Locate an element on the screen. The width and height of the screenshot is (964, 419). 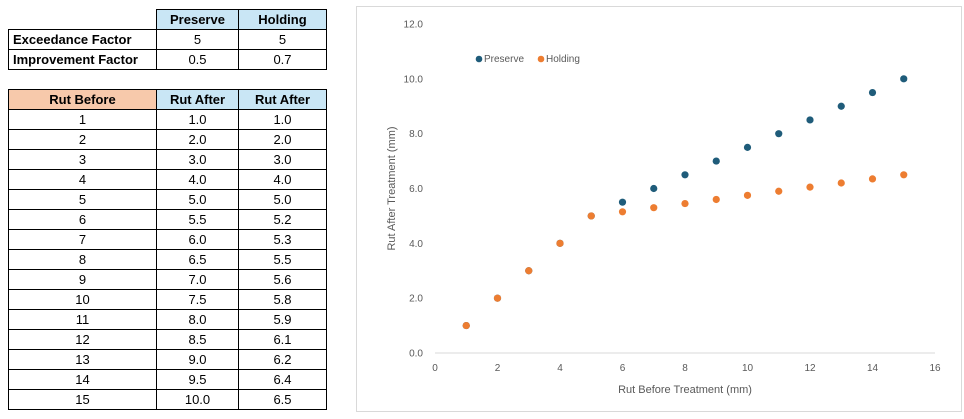
rut-after-holding-header: Rut After is located at coordinates (282, 99).